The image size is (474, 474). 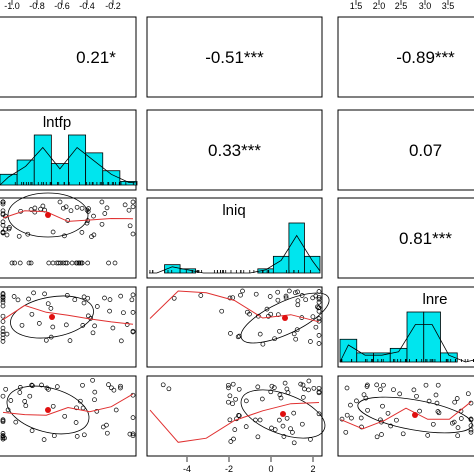 What do you see at coordinates (425, 57) in the screenshot?
I see `correlation-label-2: -0.89***` at bounding box center [425, 57].